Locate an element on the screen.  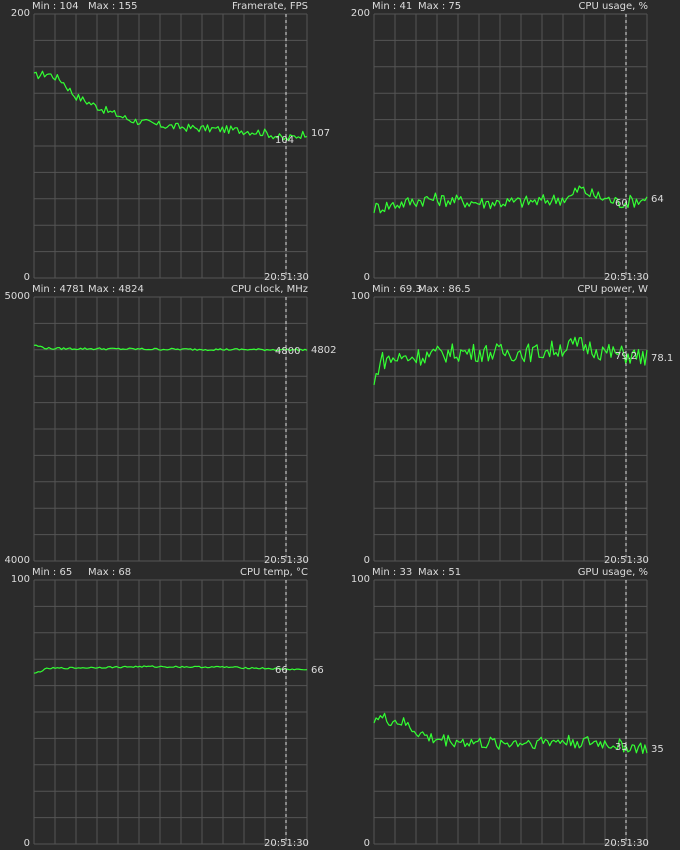
min-label: Min : 104 is located at coordinates (55, 6).